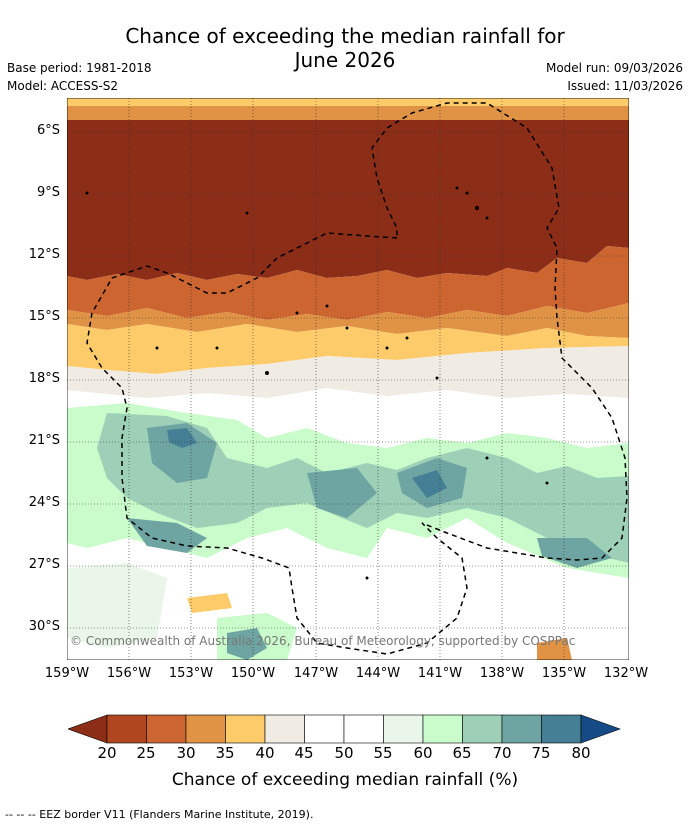 This screenshot has width=690, height=827. Describe the element at coordinates (63, 86) in the screenshot. I see `model-name: Model: ACCESS-S2` at that location.